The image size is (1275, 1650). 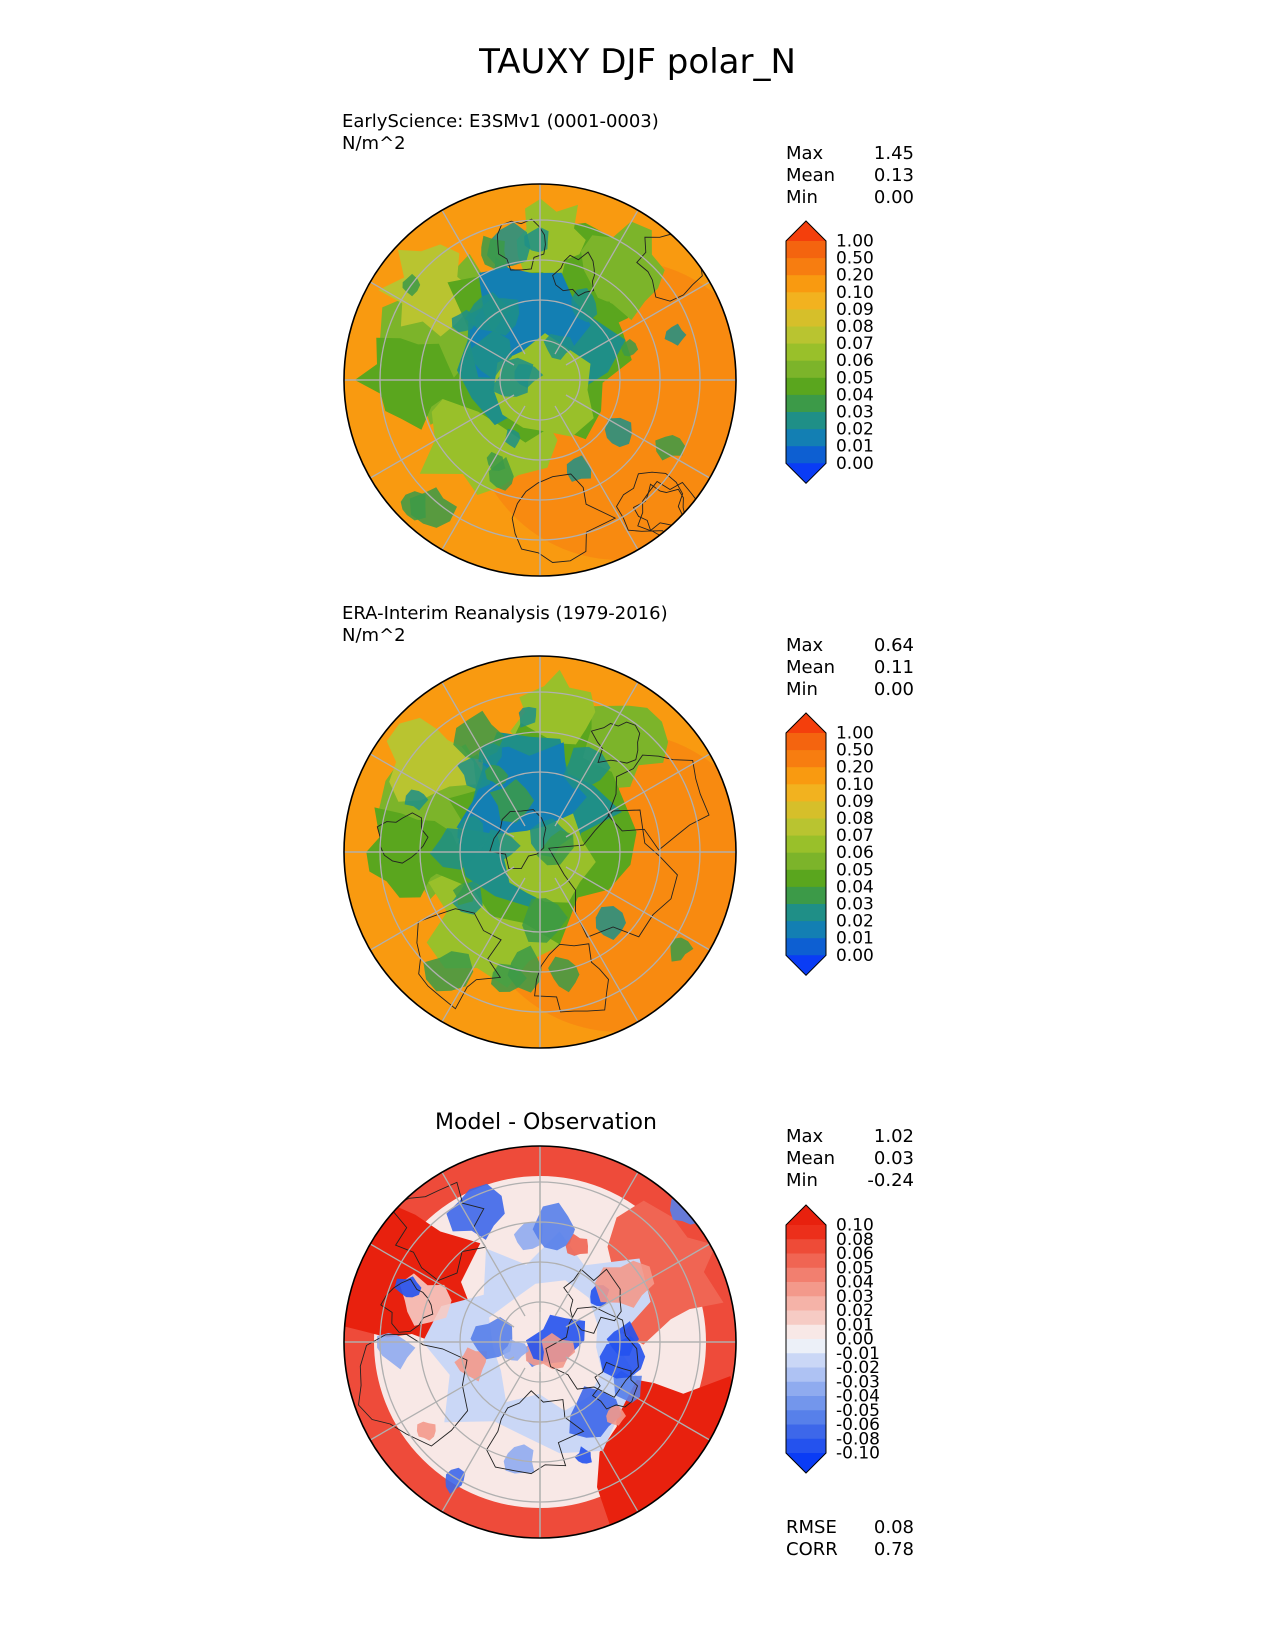 I want to click on stat-value: 0.00, so click(x=893, y=197).